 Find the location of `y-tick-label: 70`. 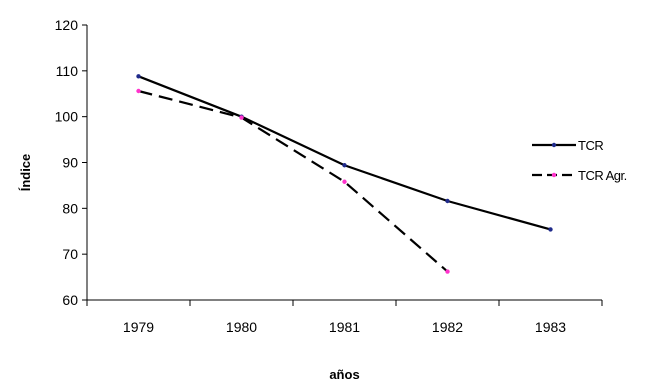

y-tick-label: 70 is located at coordinates (70, 254).